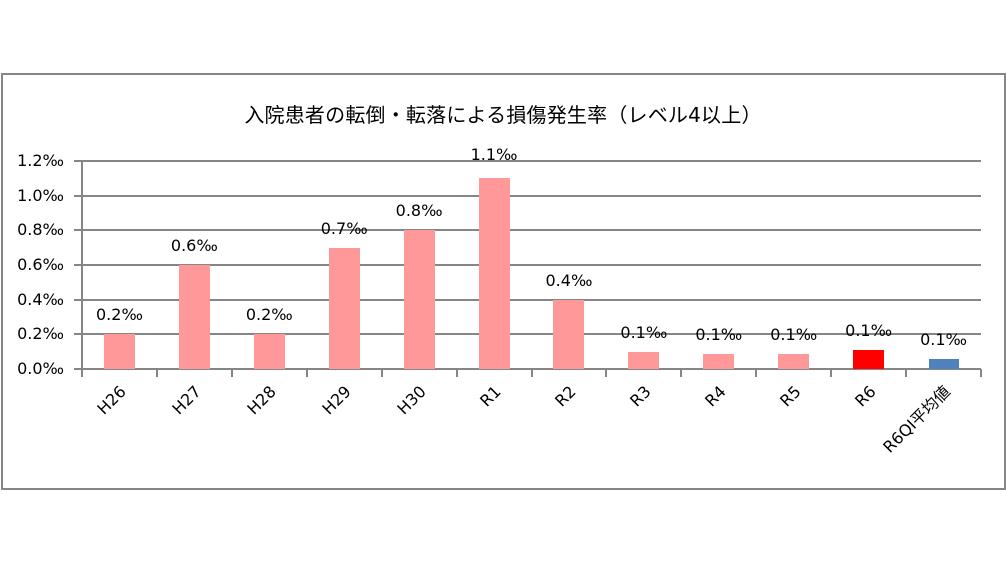 The width and height of the screenshot is (1006, 564). What do you see at coordinates (119, 351) in the screenshot?
I see `bar-H26` at bounding box center [119, 351].